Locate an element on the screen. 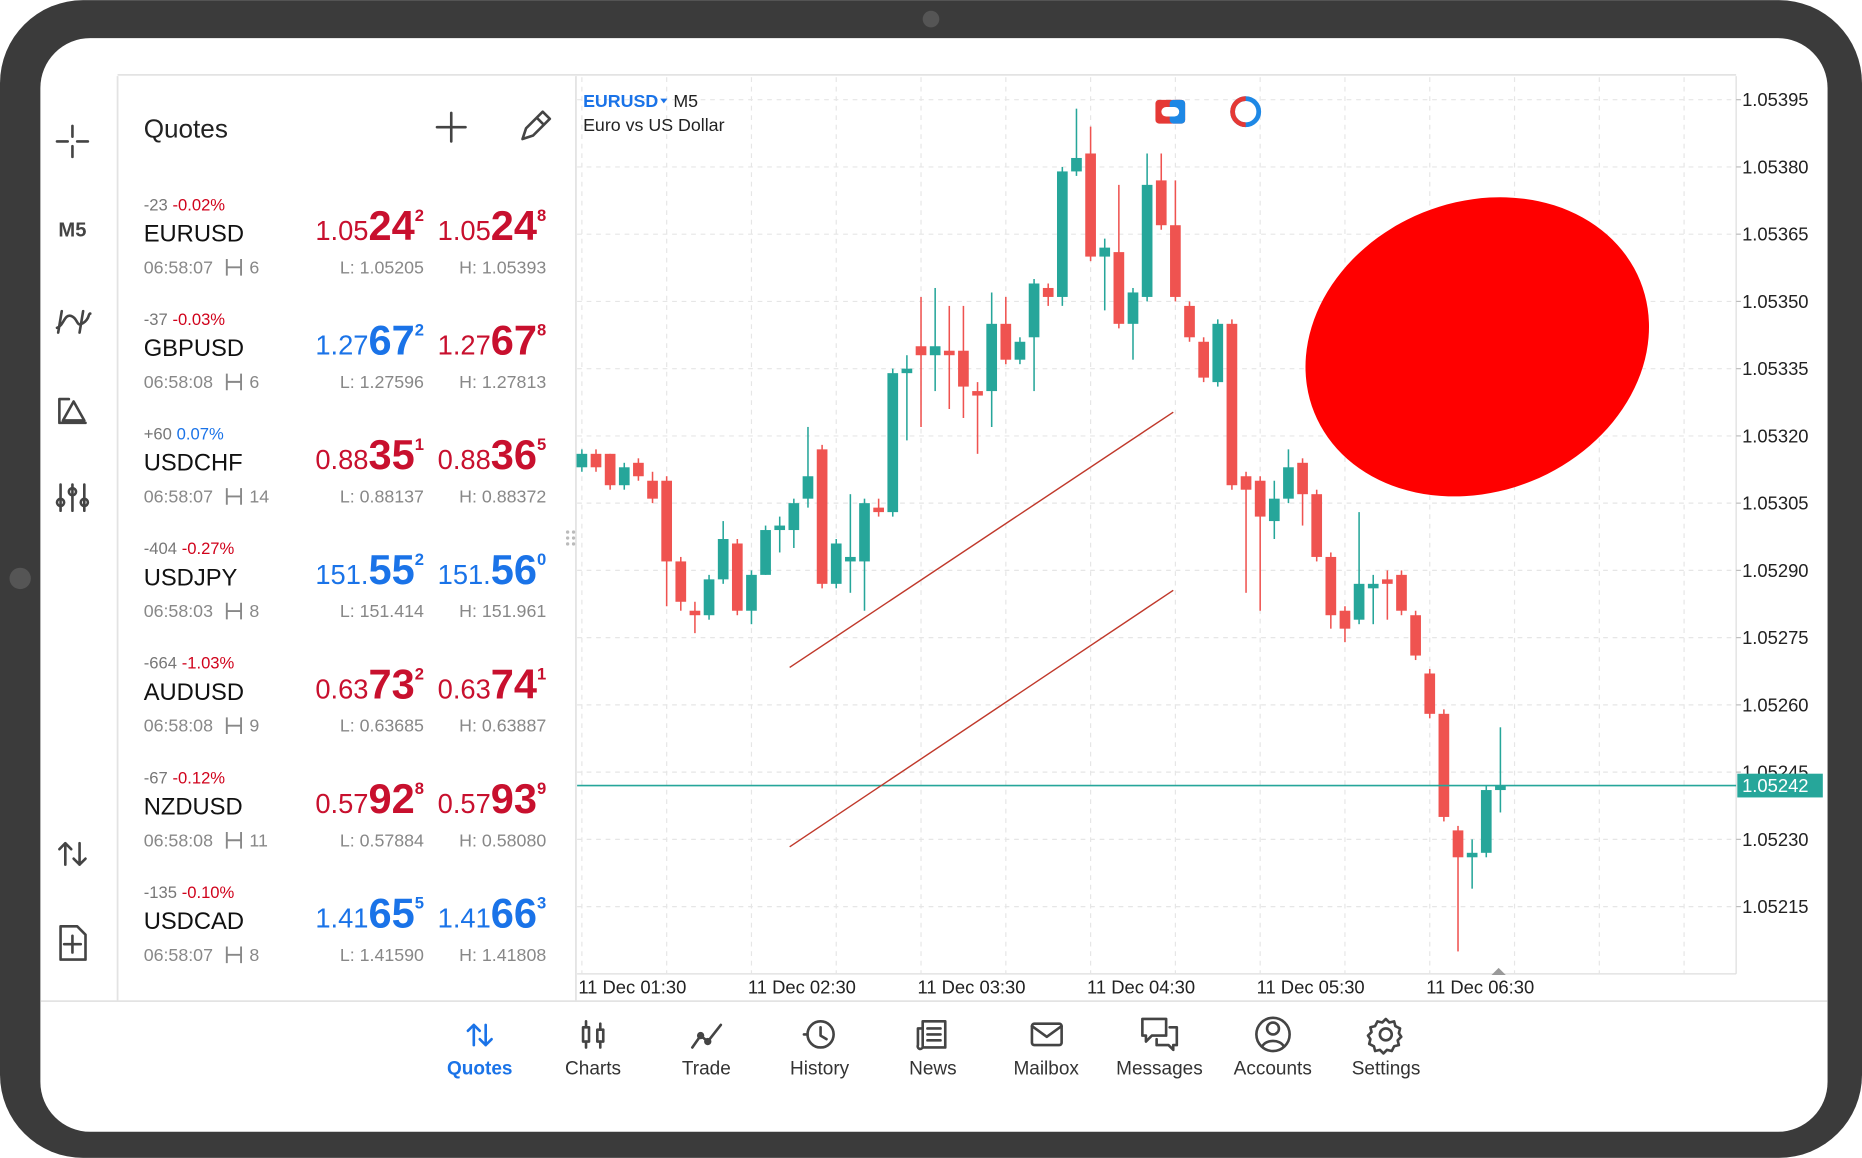  current-price-box is located at coordinates (1780, 785).